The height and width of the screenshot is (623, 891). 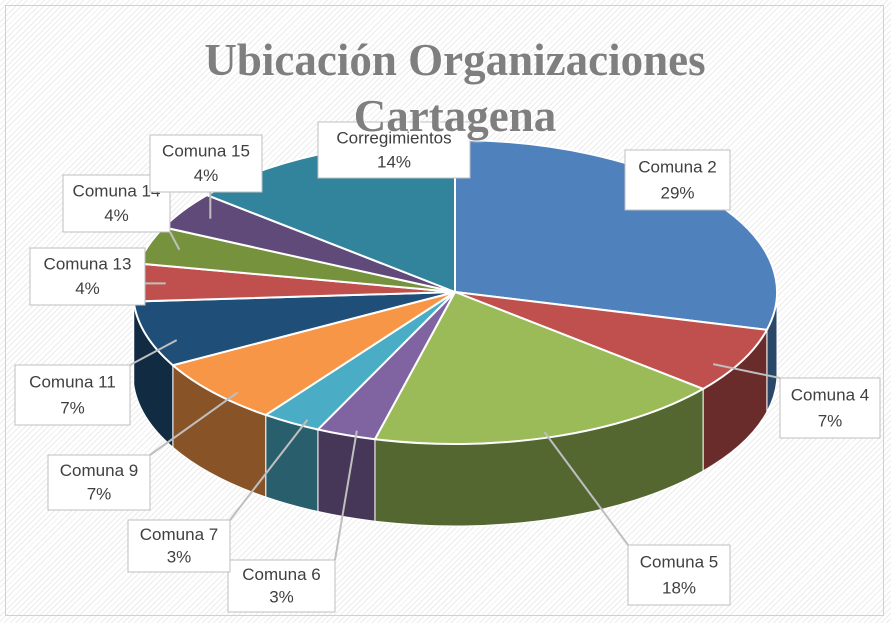 I want to click on label-name: Comuna 11, so click(x=72, y=381).